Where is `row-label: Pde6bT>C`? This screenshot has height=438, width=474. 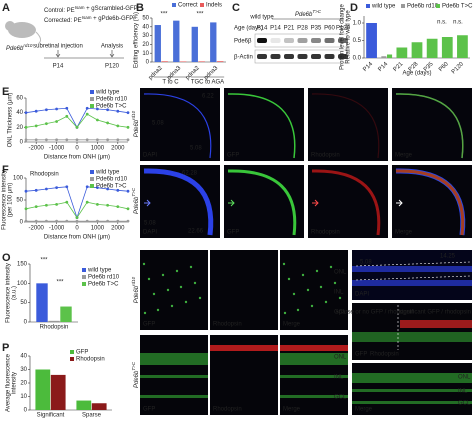
row-label: Pde6bT>C is located at coordinates (135, 374).